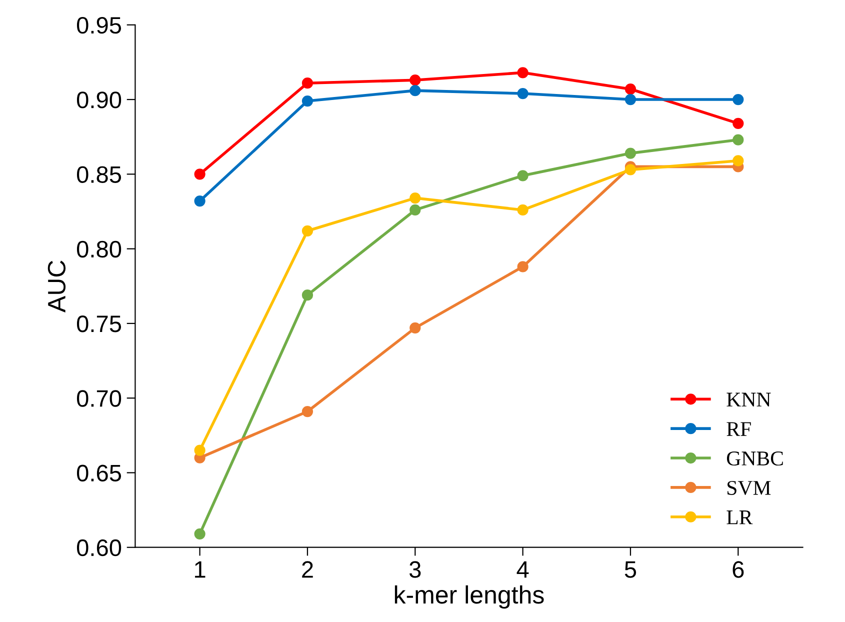 This screenshot has height=622, width=845. What do you see at coordinates (200, 569) in the screenshot?
I see `x-tick-label: 1` at bounding box center [200, 569].